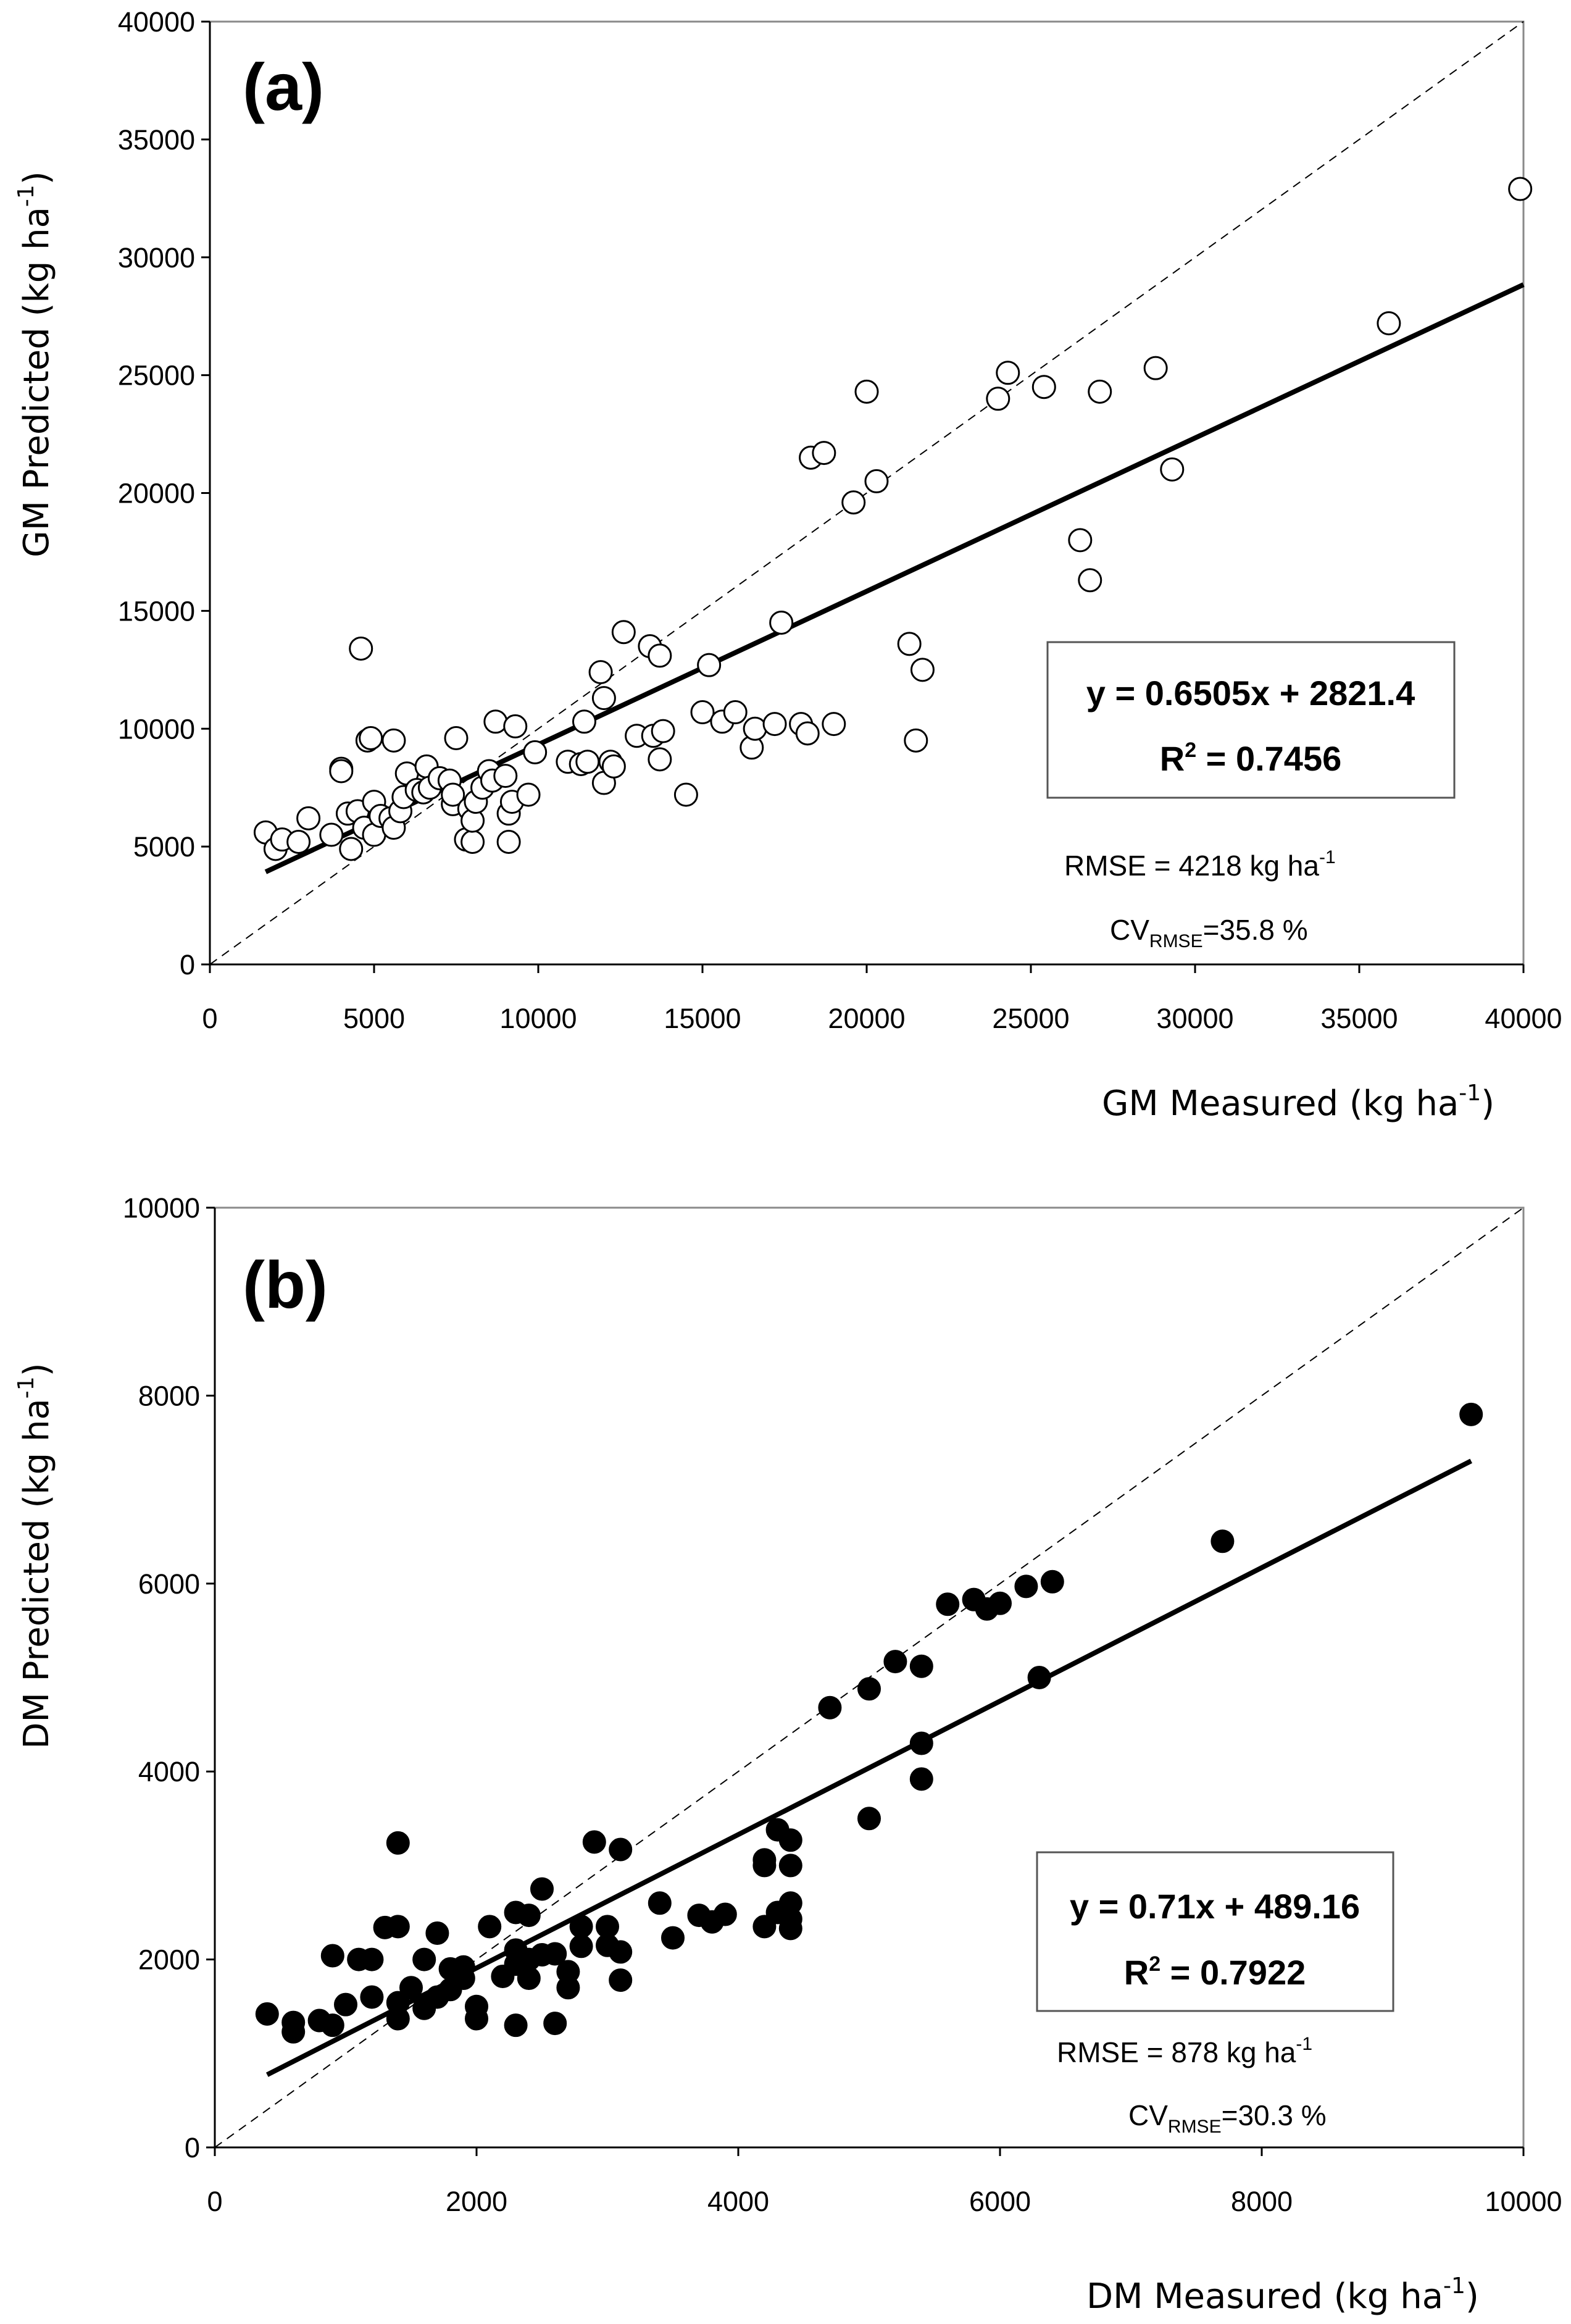  I want to click on r-squared-a: R2 = 0.7456, so click(1251, 758).